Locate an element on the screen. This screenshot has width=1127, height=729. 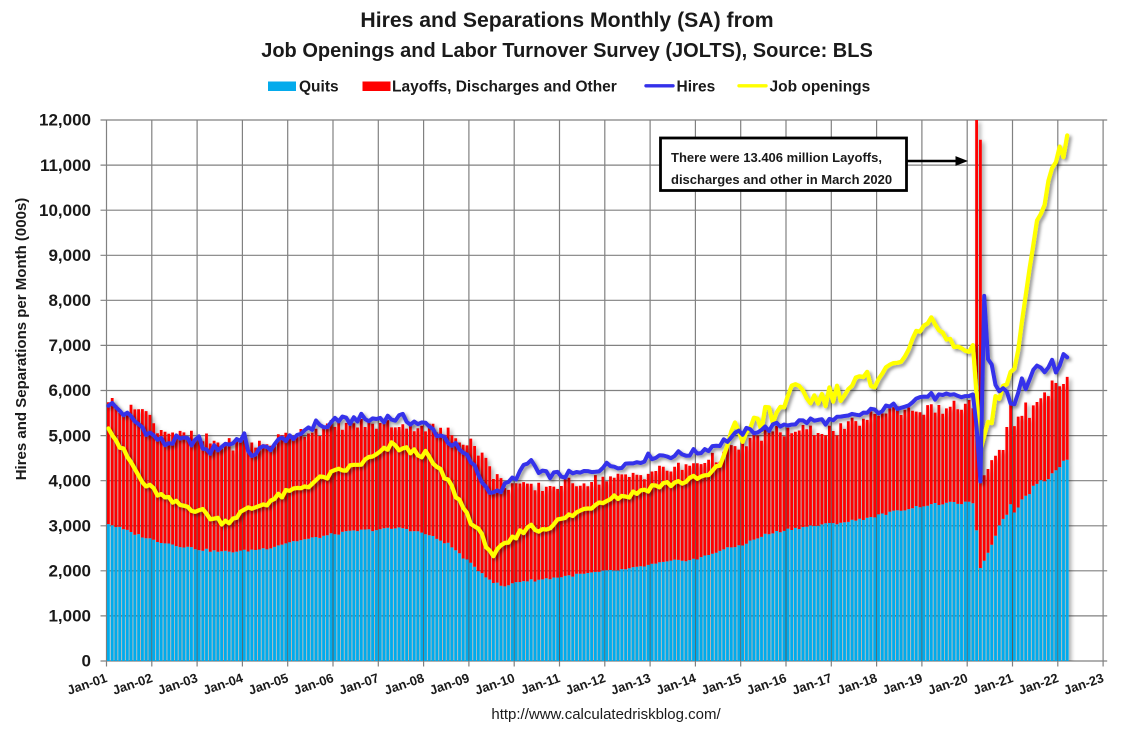
svg-text: Jan-03 is located at coordinates (178, 684).